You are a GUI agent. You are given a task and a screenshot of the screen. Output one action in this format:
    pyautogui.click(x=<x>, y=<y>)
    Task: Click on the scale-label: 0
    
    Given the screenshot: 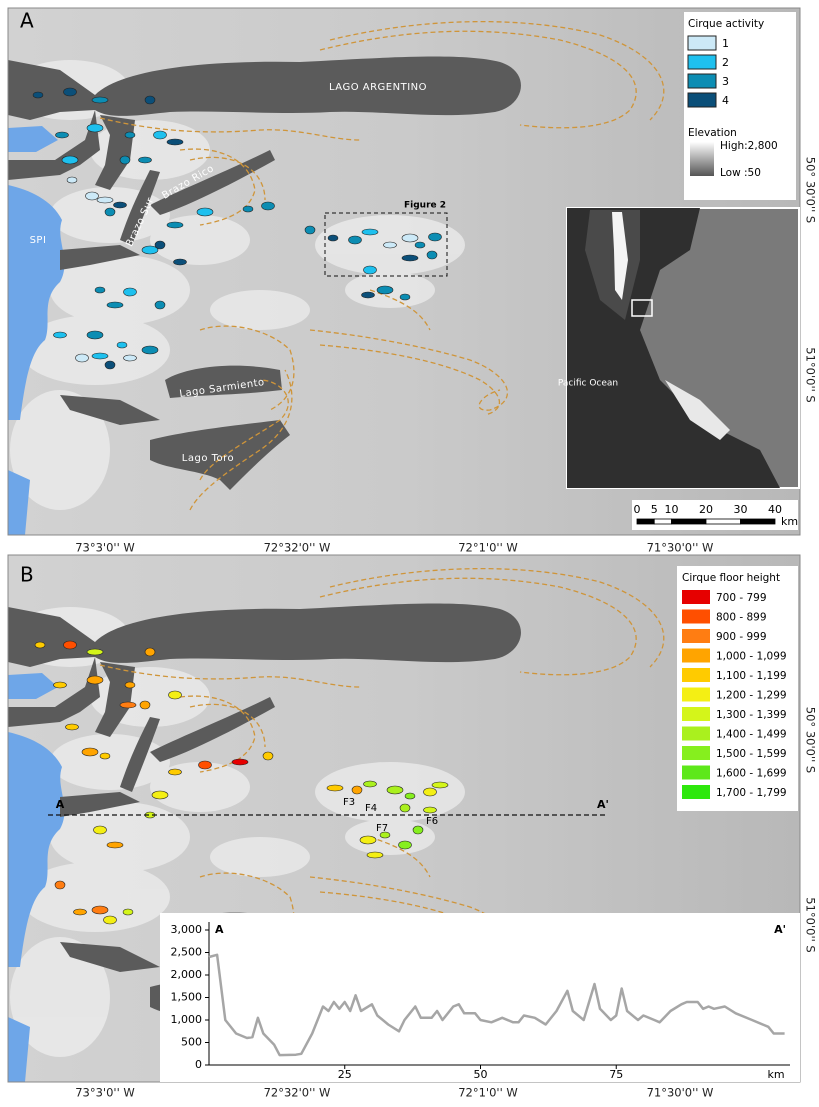 What is the action you would take?
    pyautogui.click(x=637, y=509)
    